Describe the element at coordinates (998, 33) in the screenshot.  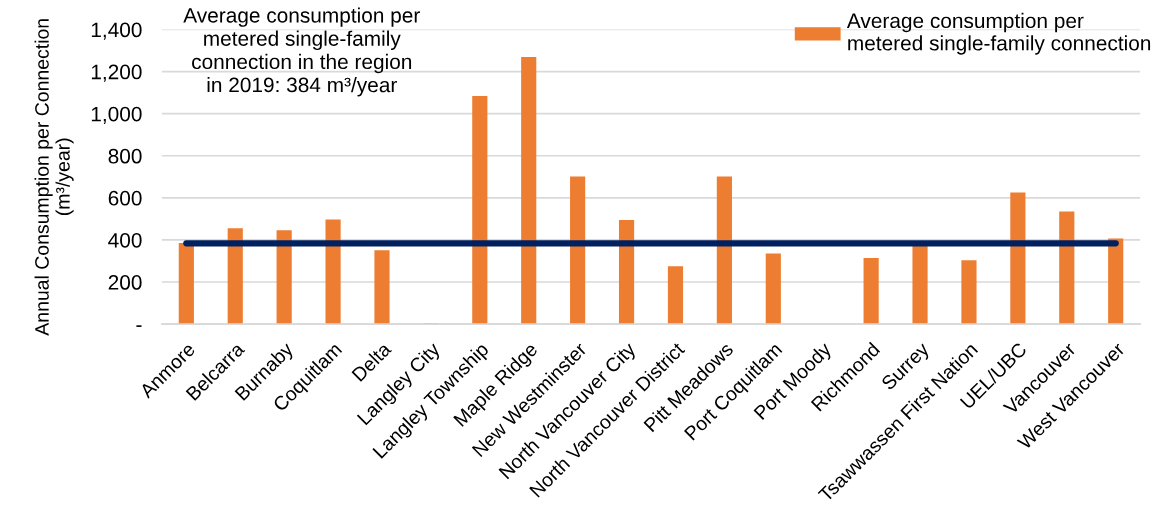
I see `legend-label: Average consumption per metered single-family connection` at that location.